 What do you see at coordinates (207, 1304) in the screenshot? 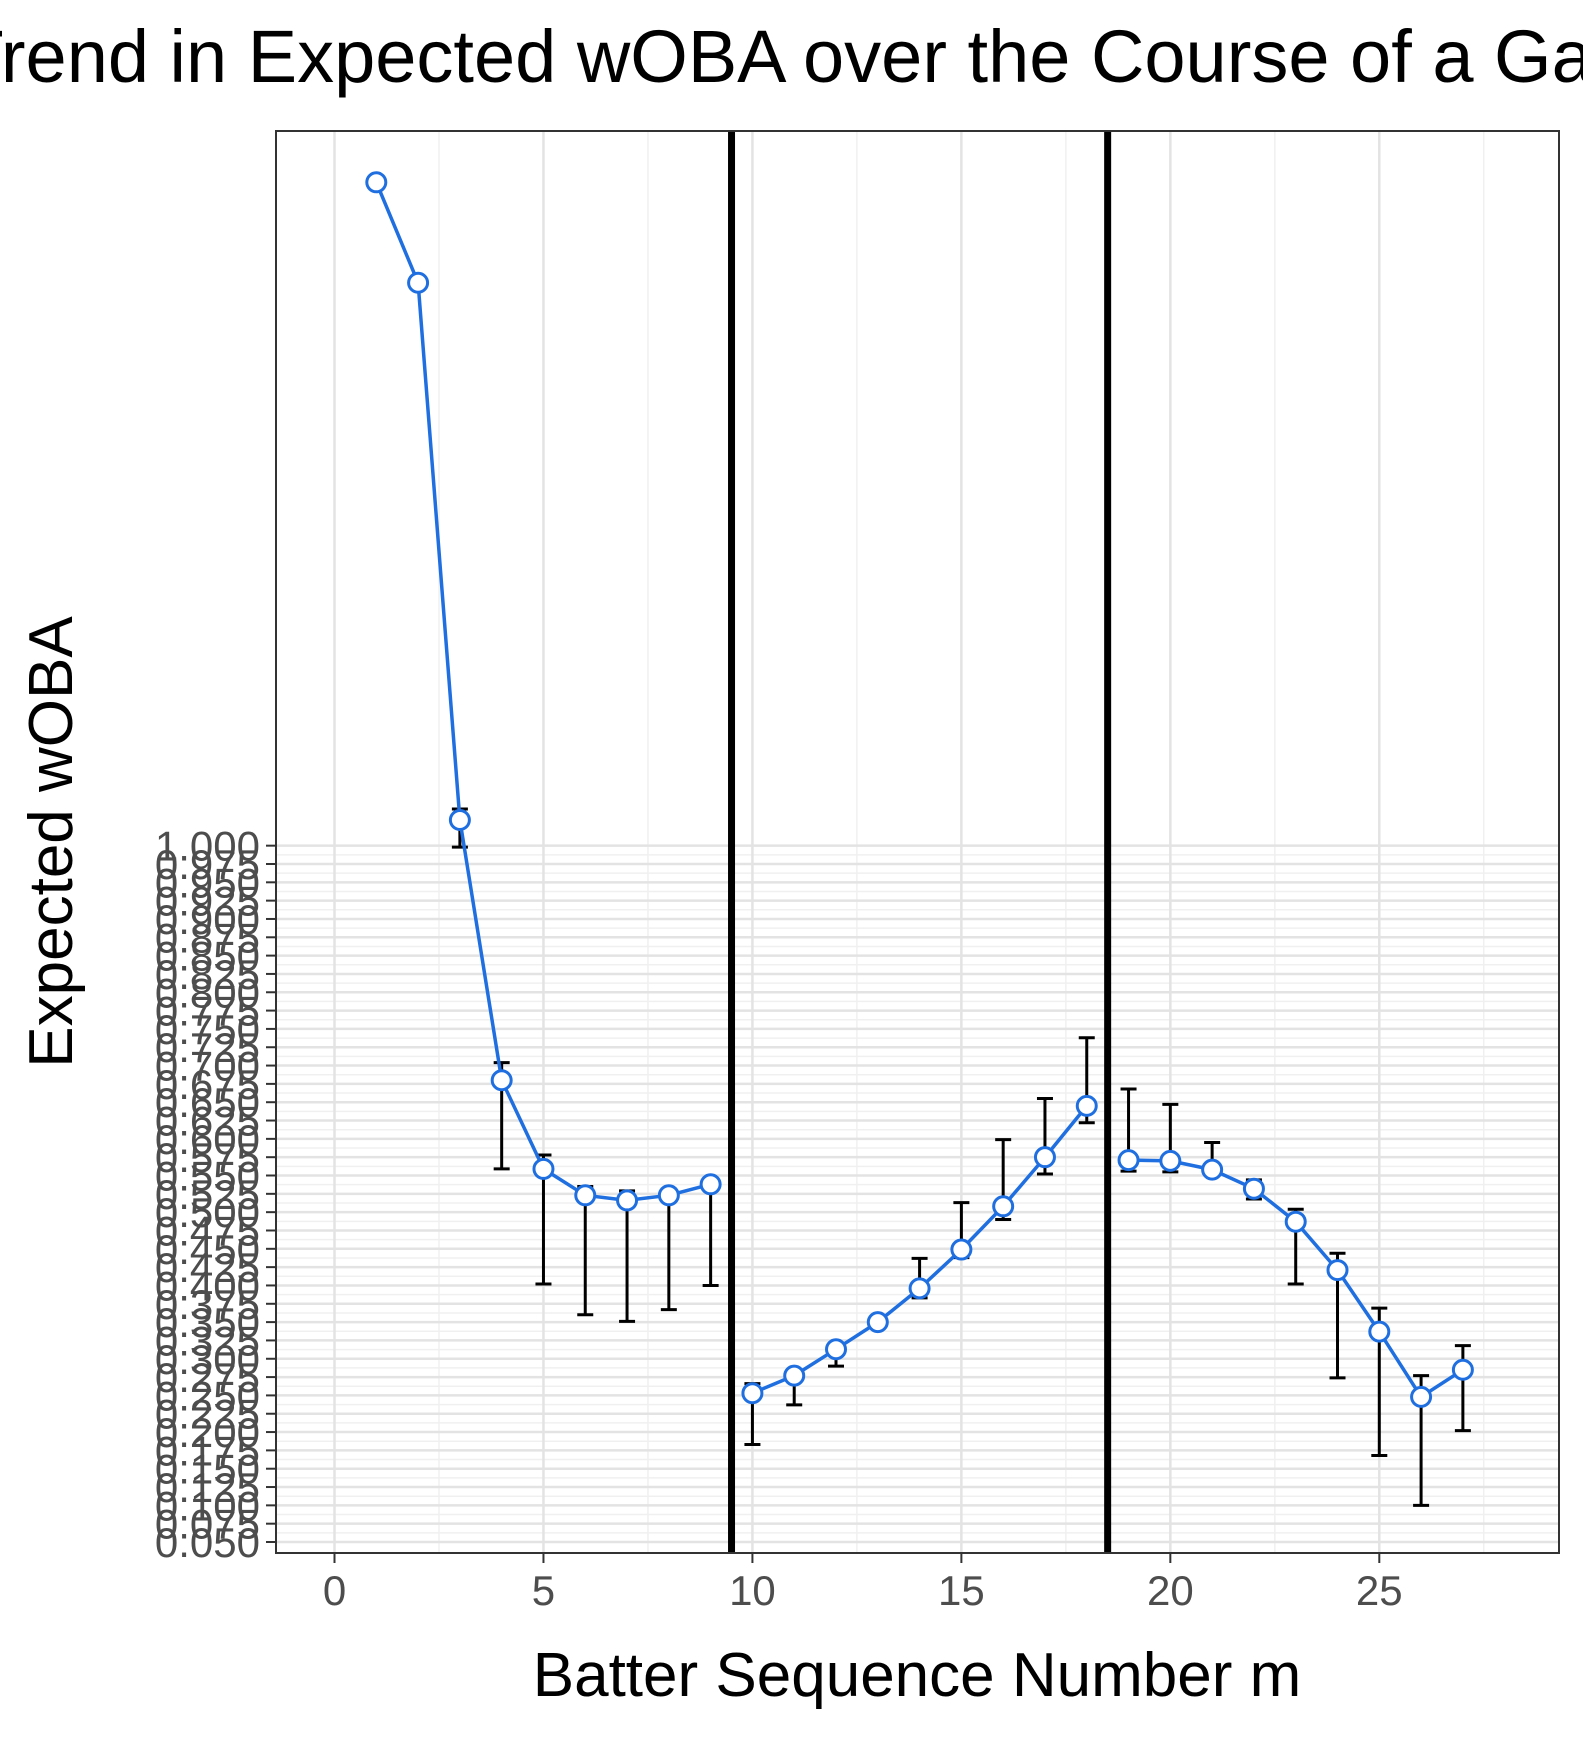
I see `y-tick-label: 0.375` at bounding box center [207, 1304].